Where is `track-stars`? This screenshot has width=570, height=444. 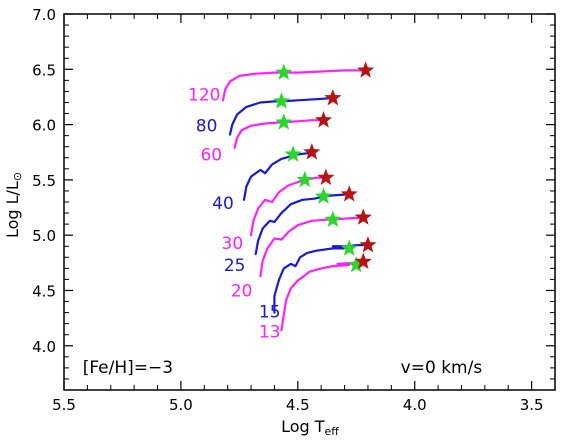
track-stars is located at coordinates (324, 167).